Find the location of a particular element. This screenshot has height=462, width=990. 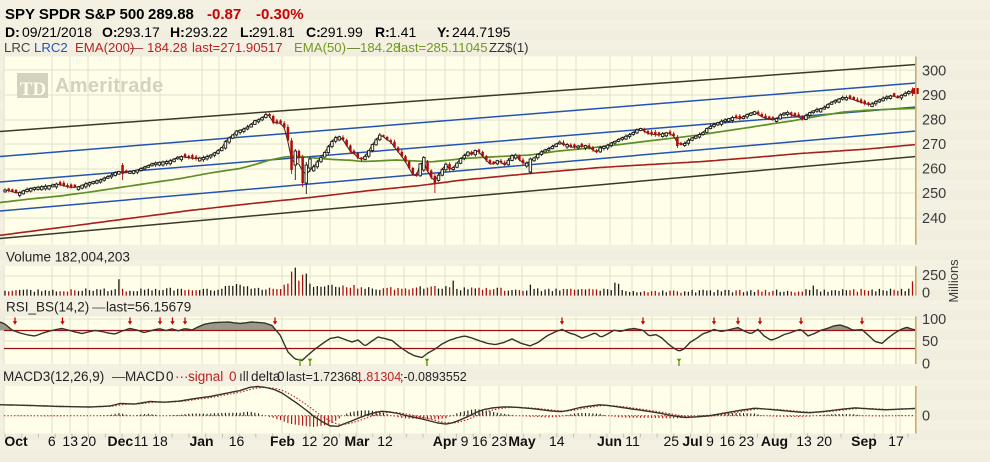

svg-text: 289.88 is located at coordinates (171, 14).